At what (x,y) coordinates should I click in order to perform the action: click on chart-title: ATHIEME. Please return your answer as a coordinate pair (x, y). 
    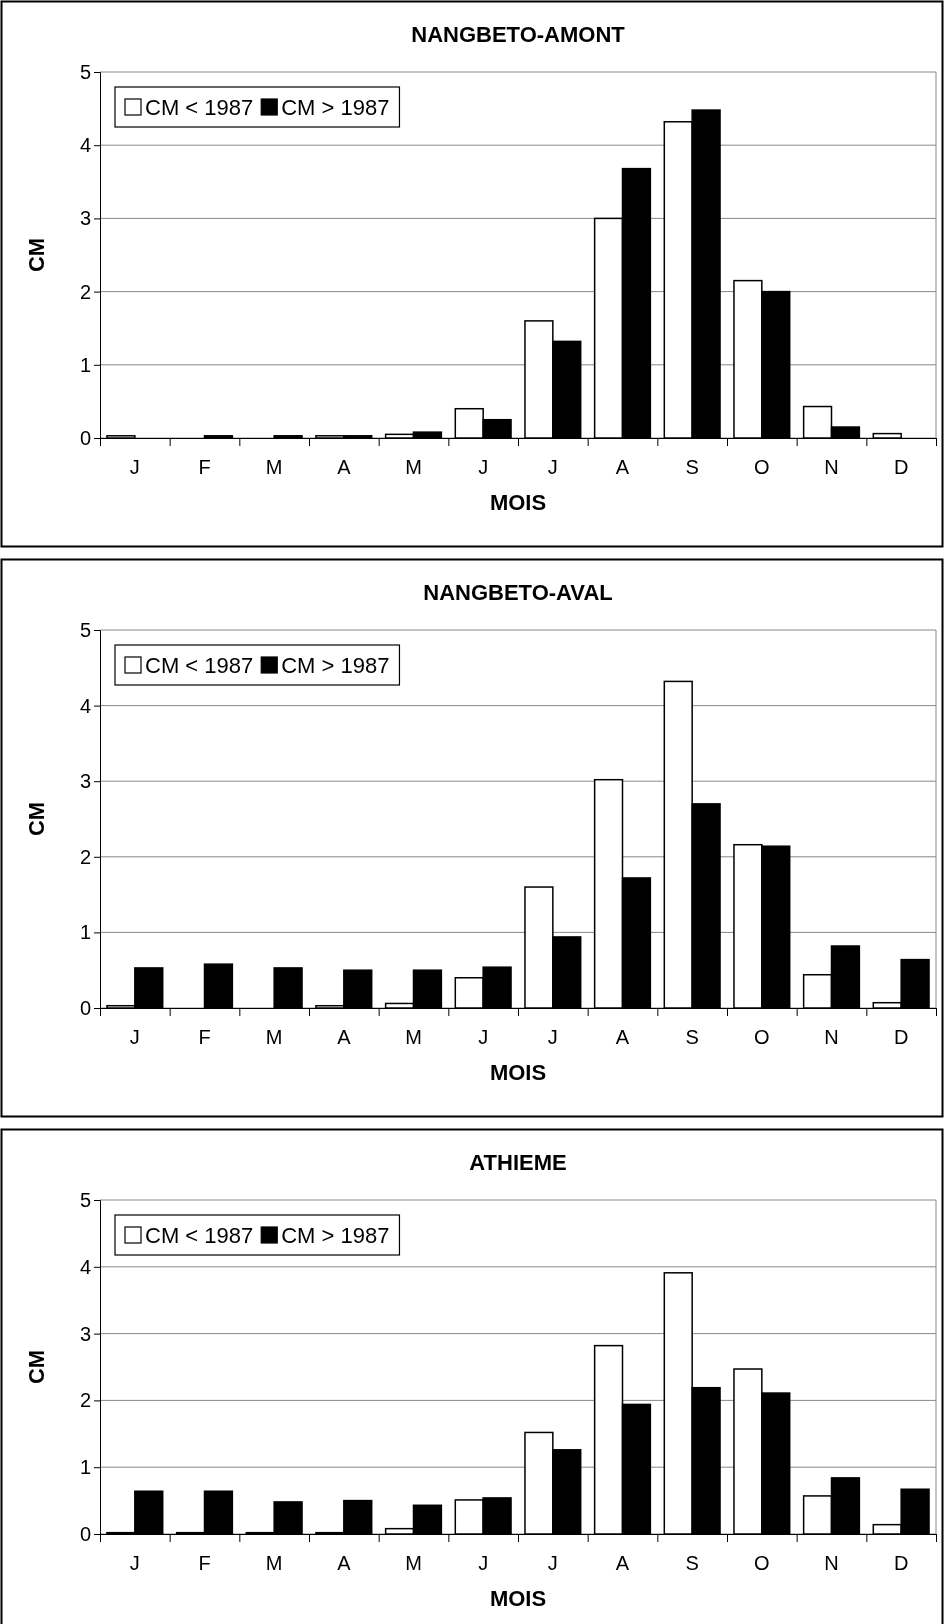
    Looking at the image, I should click on (518, 1162).